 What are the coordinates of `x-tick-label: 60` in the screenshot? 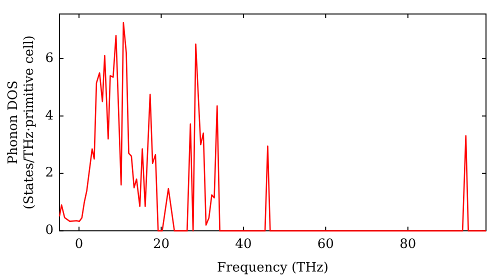 It's located at (325, 244).